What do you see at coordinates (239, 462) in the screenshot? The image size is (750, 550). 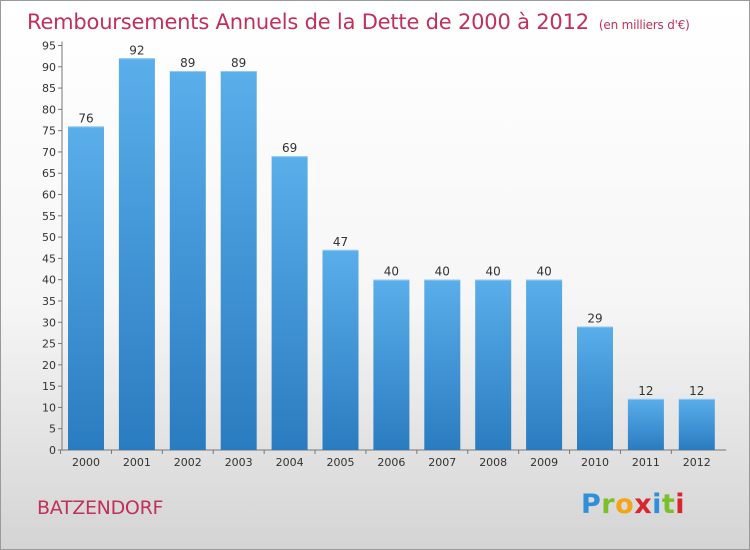 I see `x-tick-label: 2003` at bounding box center [239, 462].